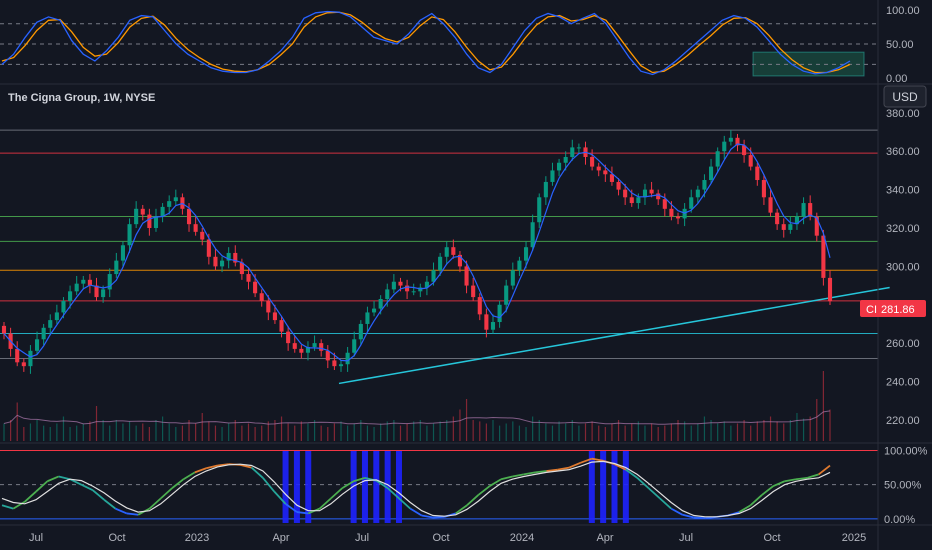 The height and width of the screenshot is (550, 932). Describe the element at coordinates (439, 43) in the screenshot. I see `stochastic-panel` at that location.